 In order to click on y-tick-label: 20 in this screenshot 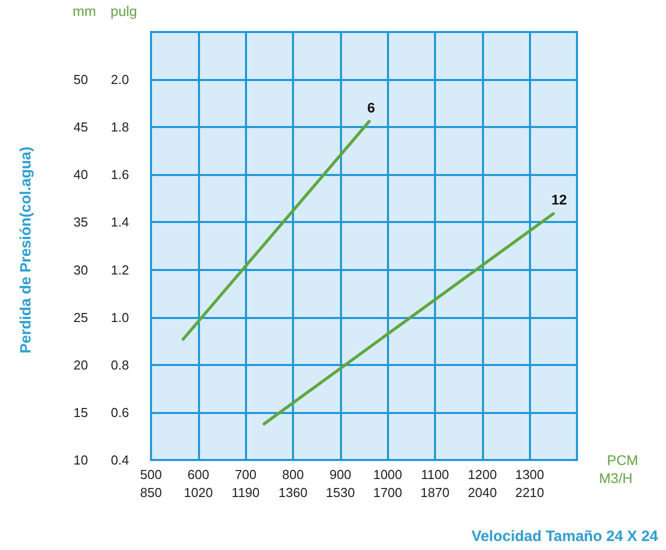, I will do `click(81, 364)`.